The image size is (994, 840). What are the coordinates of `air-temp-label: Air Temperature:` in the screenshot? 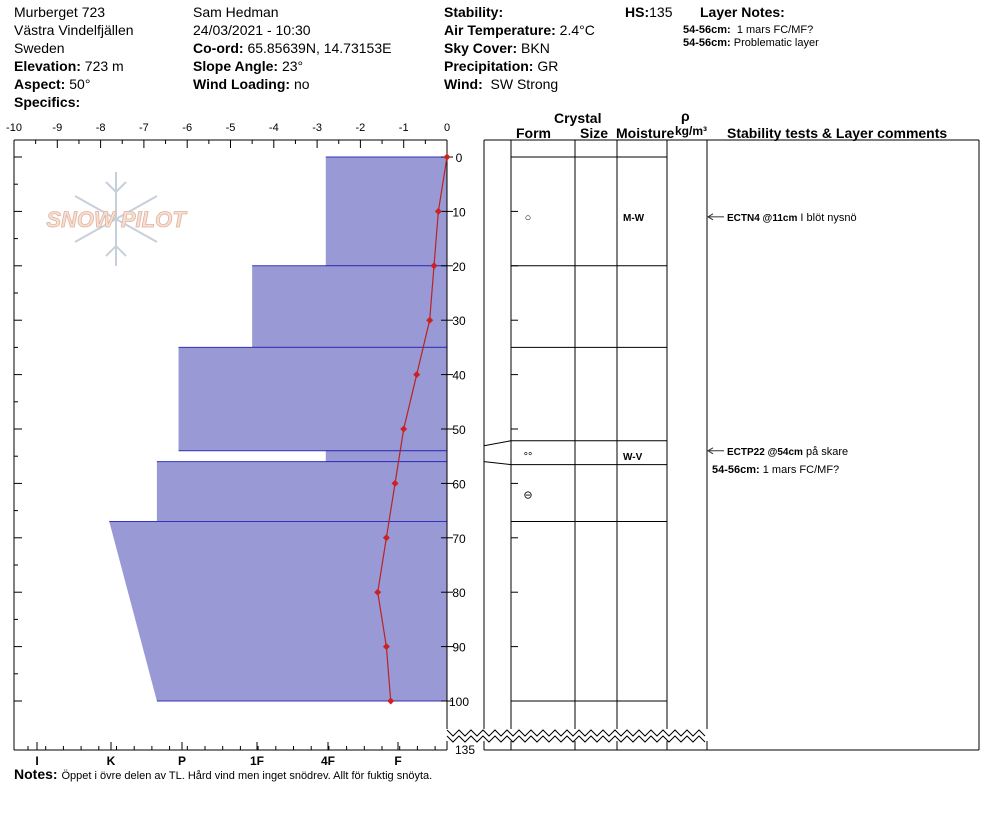 It's located at (500, 30).